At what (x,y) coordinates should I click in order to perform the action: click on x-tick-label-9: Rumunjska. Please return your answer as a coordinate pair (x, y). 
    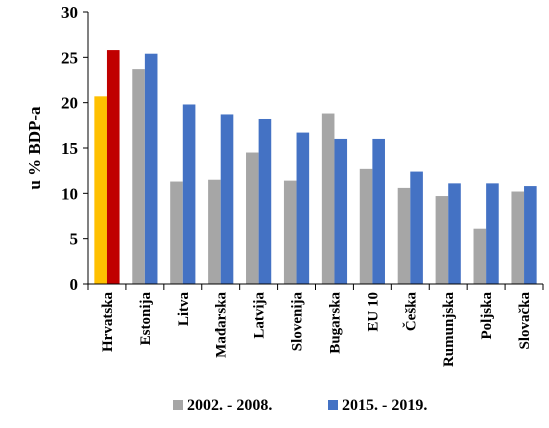
    Looking at the image, I should click on (449, 330).